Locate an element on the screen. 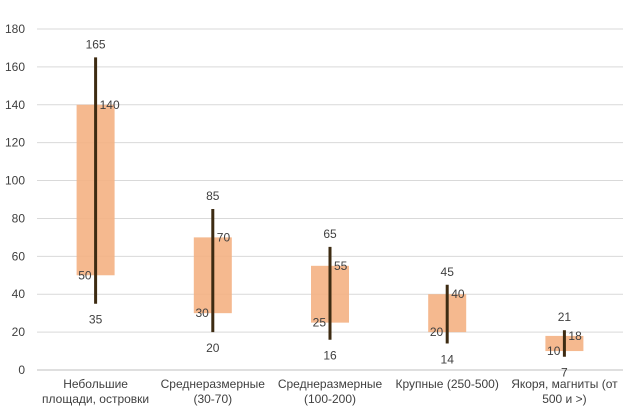 The height and width of the screenshot is (419, 624). y-tick-label: 140 is located at coordinates (15, 105).